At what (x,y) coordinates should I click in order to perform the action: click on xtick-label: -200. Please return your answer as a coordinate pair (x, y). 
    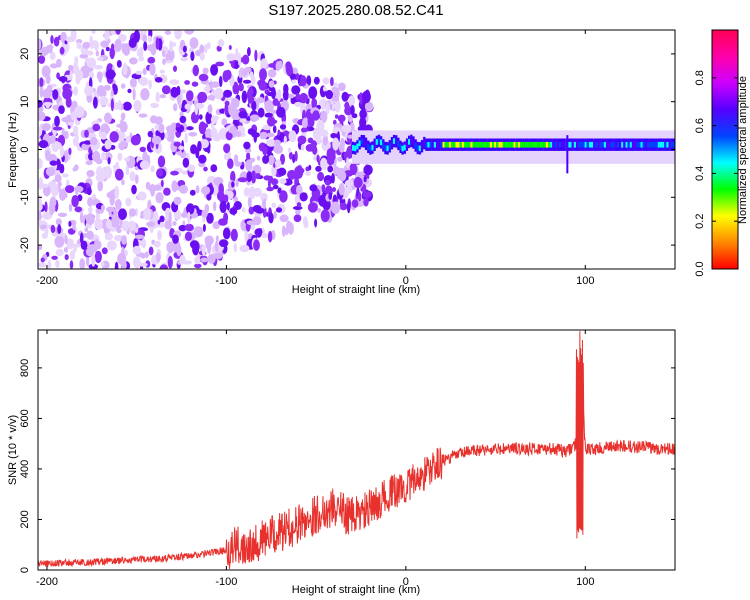
    Looking at the image, I should click on (47, 281).